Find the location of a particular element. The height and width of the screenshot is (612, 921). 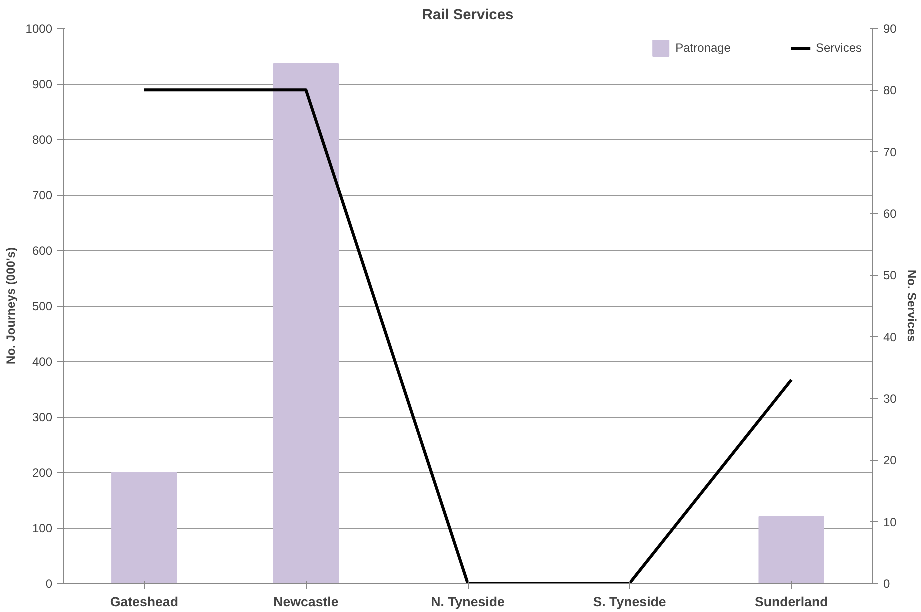

legend-label: Services is located at coordinates (839, 48).